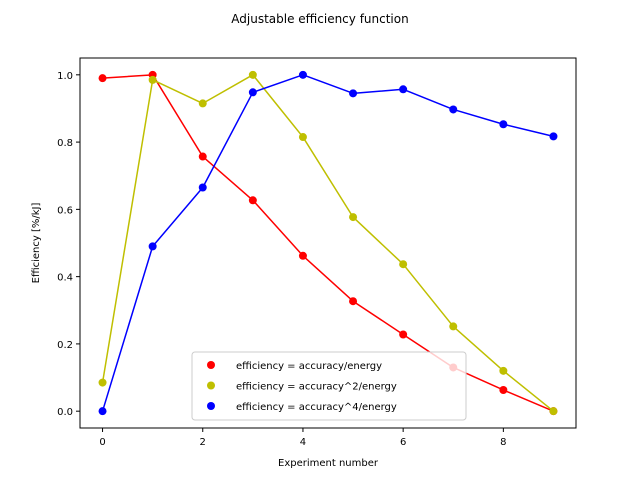  I want to click on legend-label: efficiency = accuracy^2/energy, so click(316, 387).